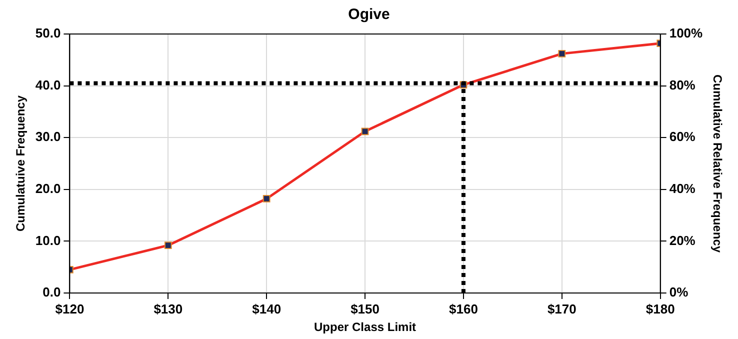 The height and width of the screenshot is (339, 738). I want to click on y-axis-title: Cumulatuive Frequency, so click(21, 163).